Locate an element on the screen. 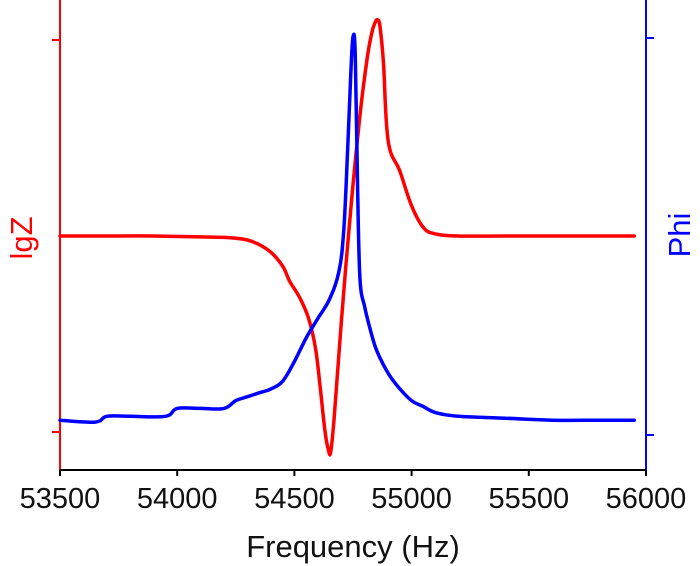 This screenshot has height=566, width=700. right-y-axis-title: Phi is located at coordinates (679, 235).